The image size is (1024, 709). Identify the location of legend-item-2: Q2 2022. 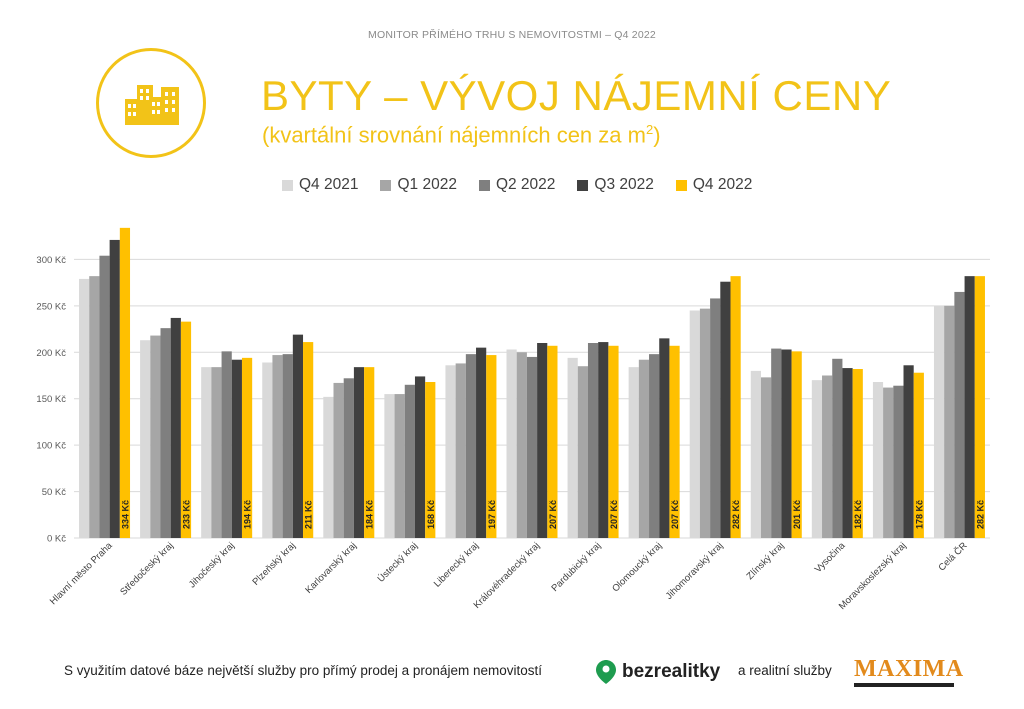
(517, 185).